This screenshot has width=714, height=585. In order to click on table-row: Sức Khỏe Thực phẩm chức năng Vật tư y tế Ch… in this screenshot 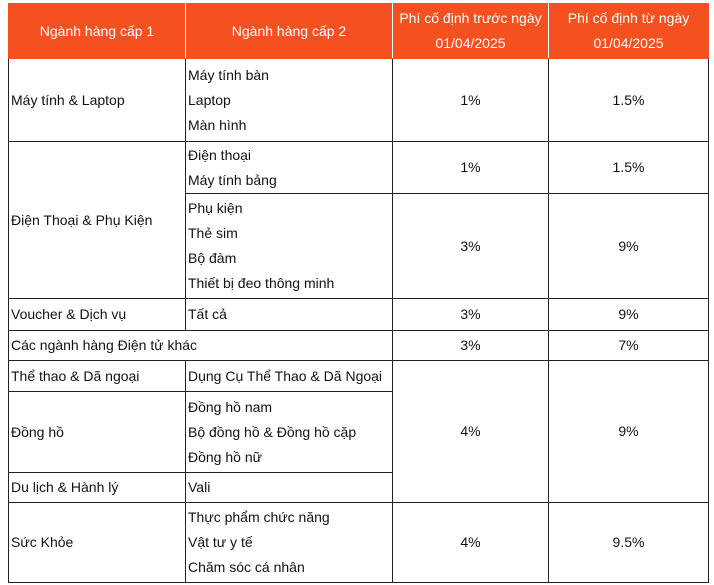, I will do `click(358, 542)`.